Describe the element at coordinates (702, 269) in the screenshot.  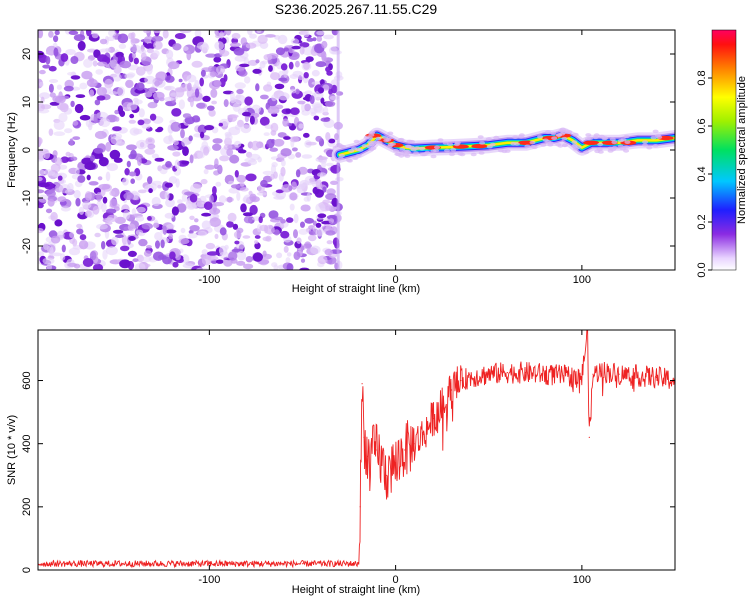
I see `colorbar-tick-label: 0.0` at that location.